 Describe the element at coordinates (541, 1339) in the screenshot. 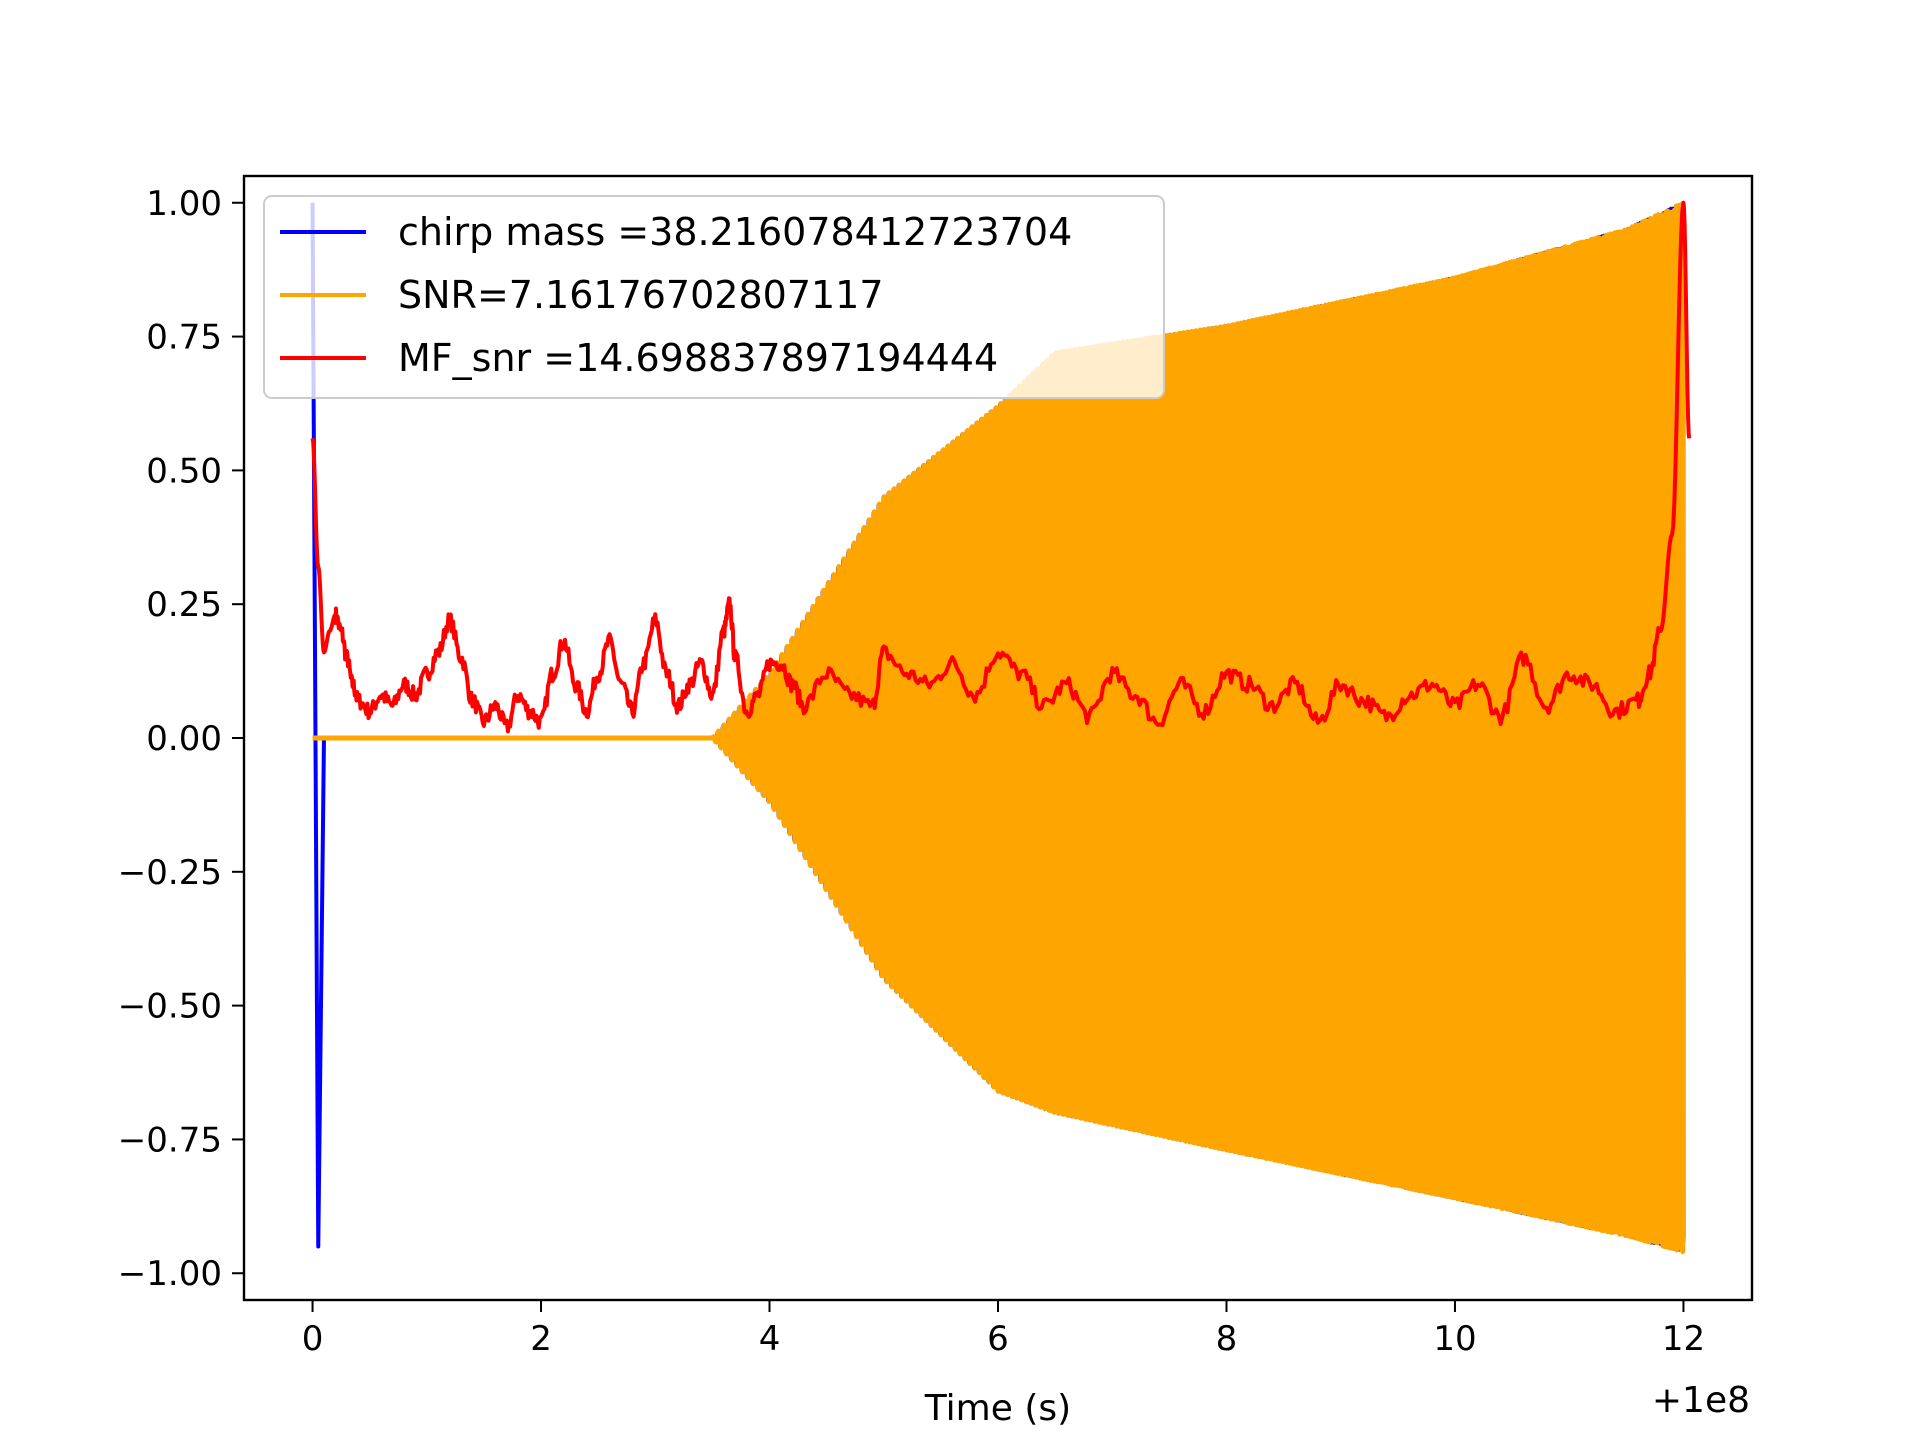

I see `x-tick-label: 2` at that location.